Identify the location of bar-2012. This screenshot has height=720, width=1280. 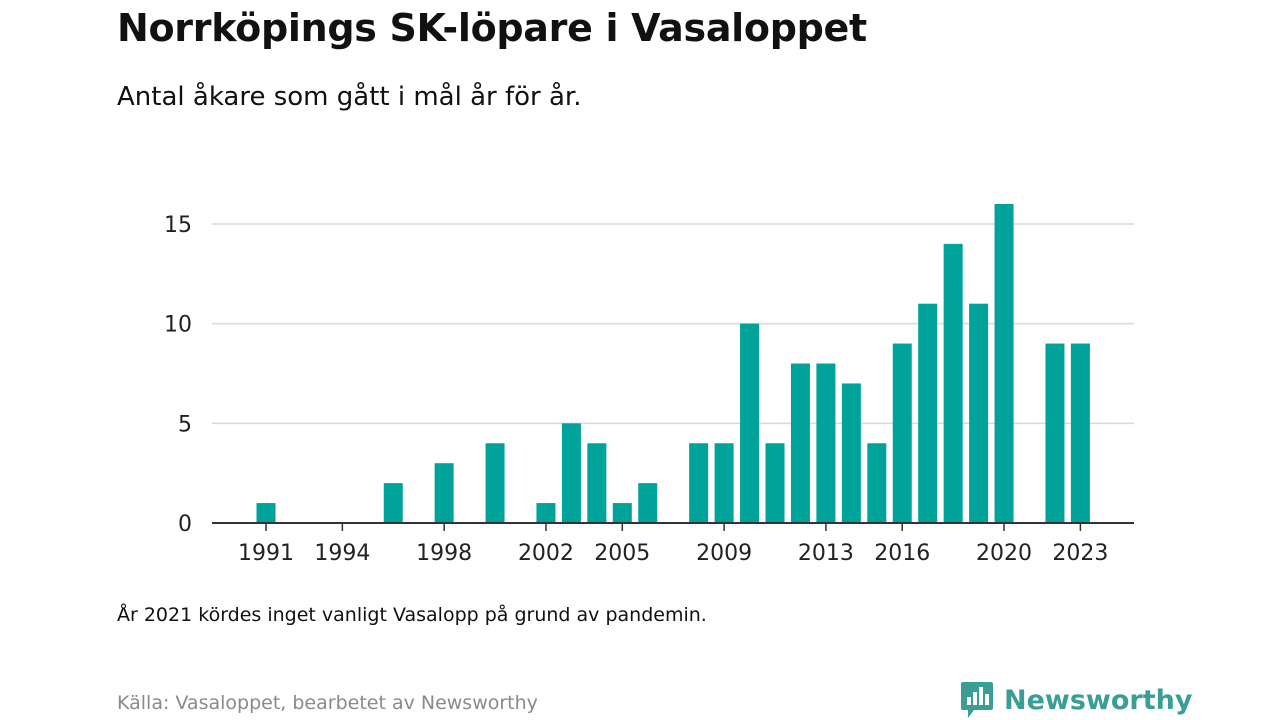
(800, 443).